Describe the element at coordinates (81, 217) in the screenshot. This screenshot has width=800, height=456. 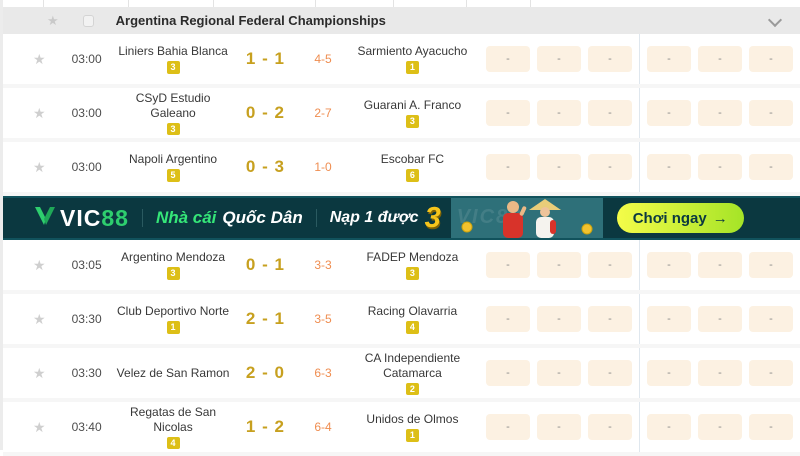
I see `brand-text: VIC` at that location.